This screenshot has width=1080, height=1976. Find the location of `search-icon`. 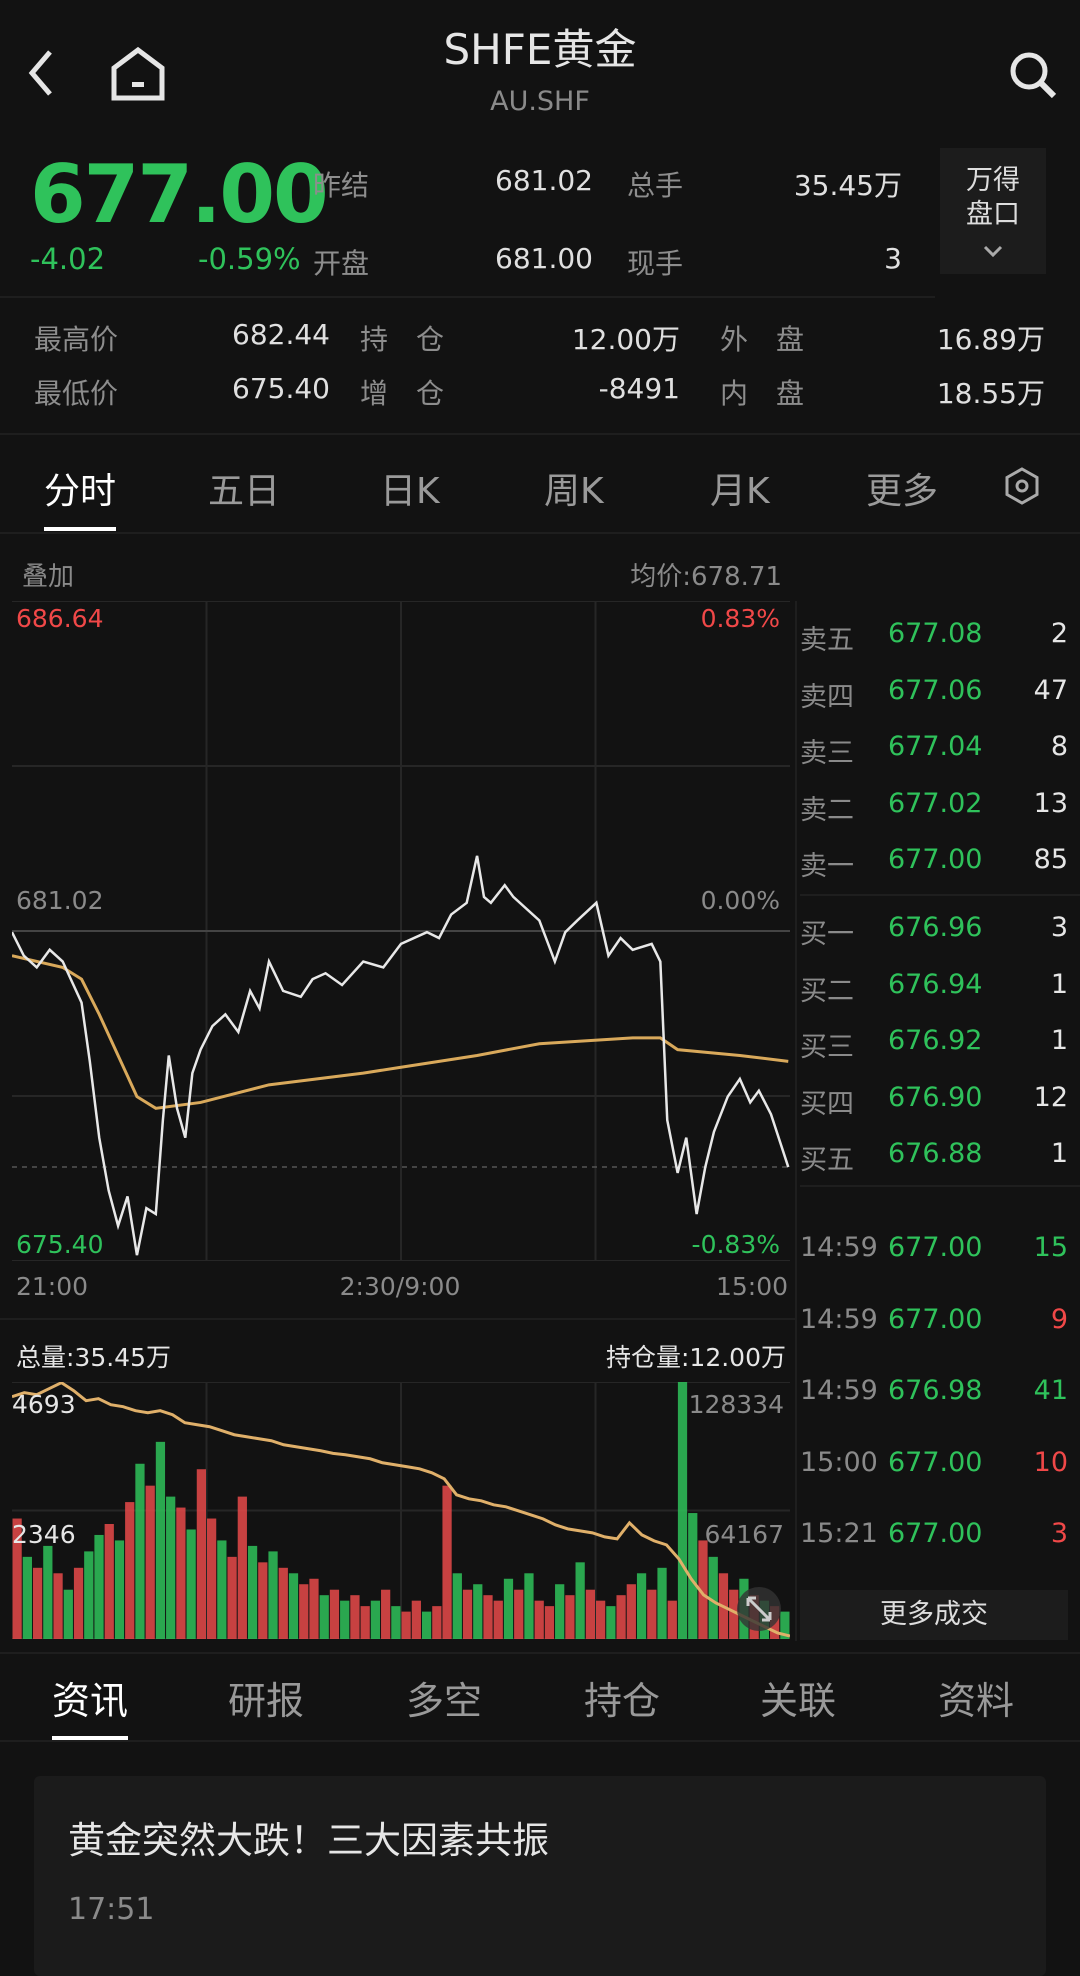

search-icon is located at coordinates (1033, 75).